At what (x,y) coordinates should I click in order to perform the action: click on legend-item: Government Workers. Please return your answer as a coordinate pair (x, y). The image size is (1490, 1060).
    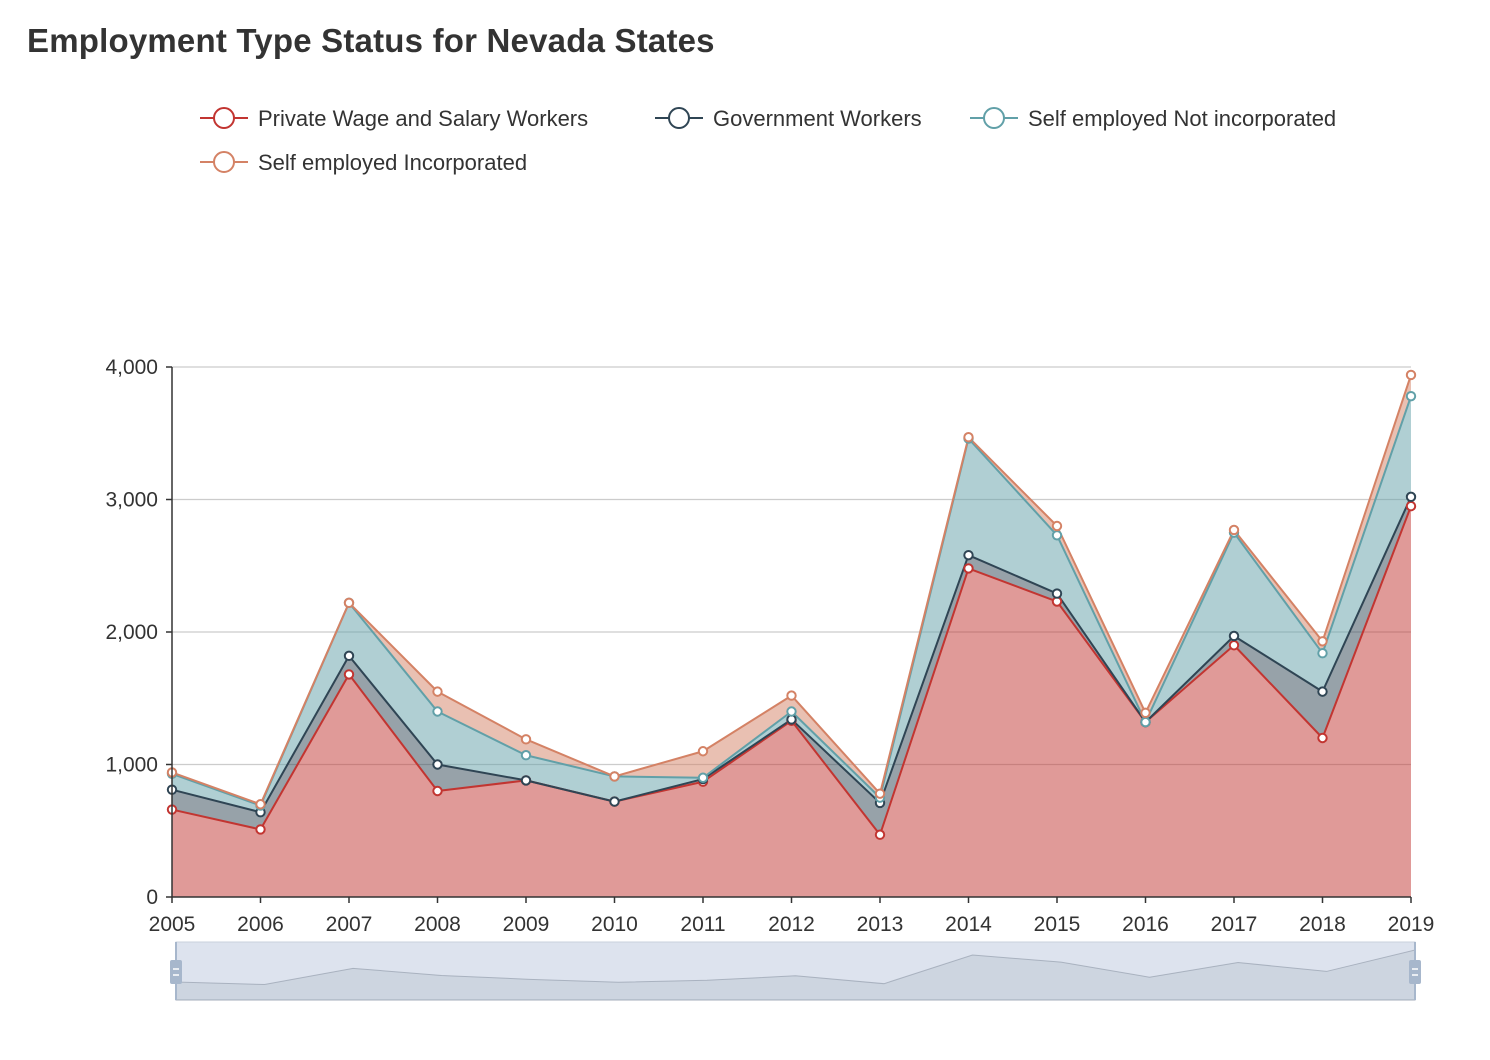
    Looking at the image, I should click on (788, 118).